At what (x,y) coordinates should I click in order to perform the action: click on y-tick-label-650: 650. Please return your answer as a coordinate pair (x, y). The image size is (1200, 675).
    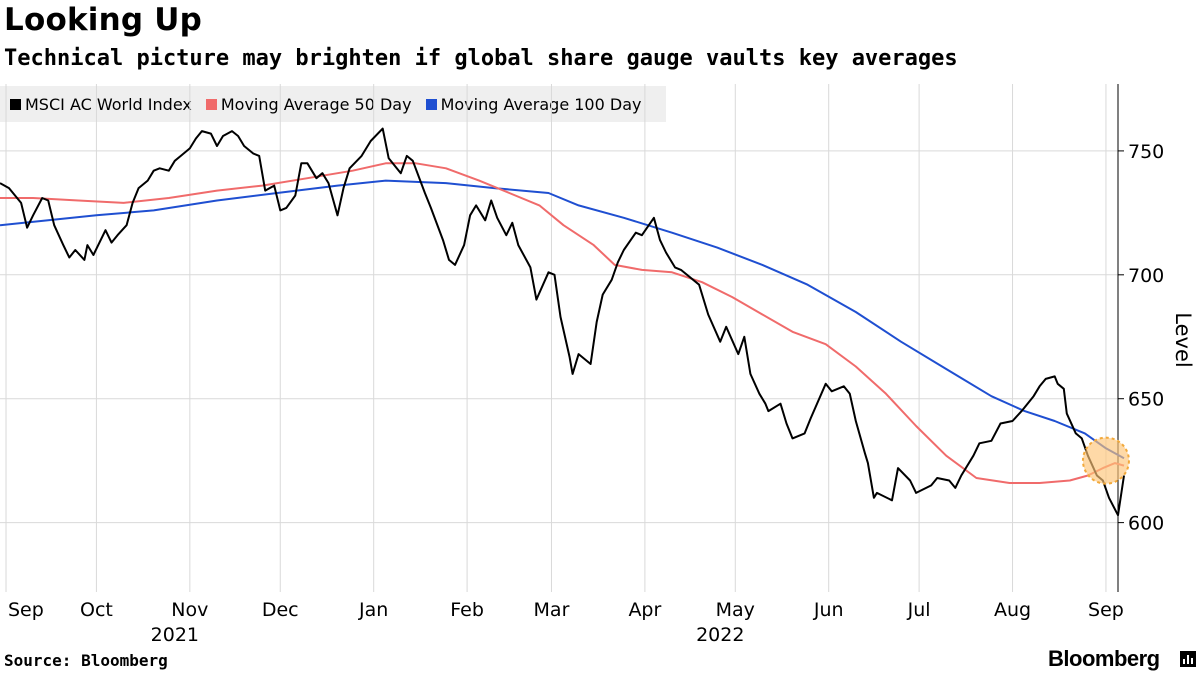
    Looking at the image, I should click on (1146, 400).